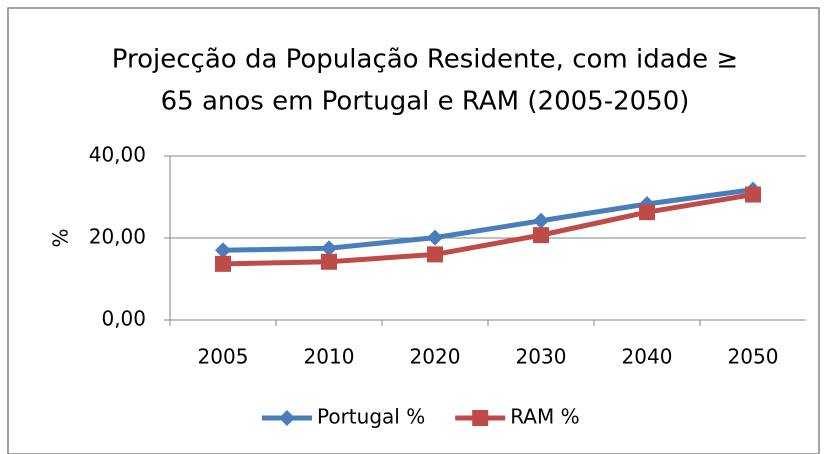 This screenshot has height=454, width=826. What do you see at coordinates (435, 357) in the screenshot?
I see `x-tick-label: 2020` at bounding box center [435, 357].